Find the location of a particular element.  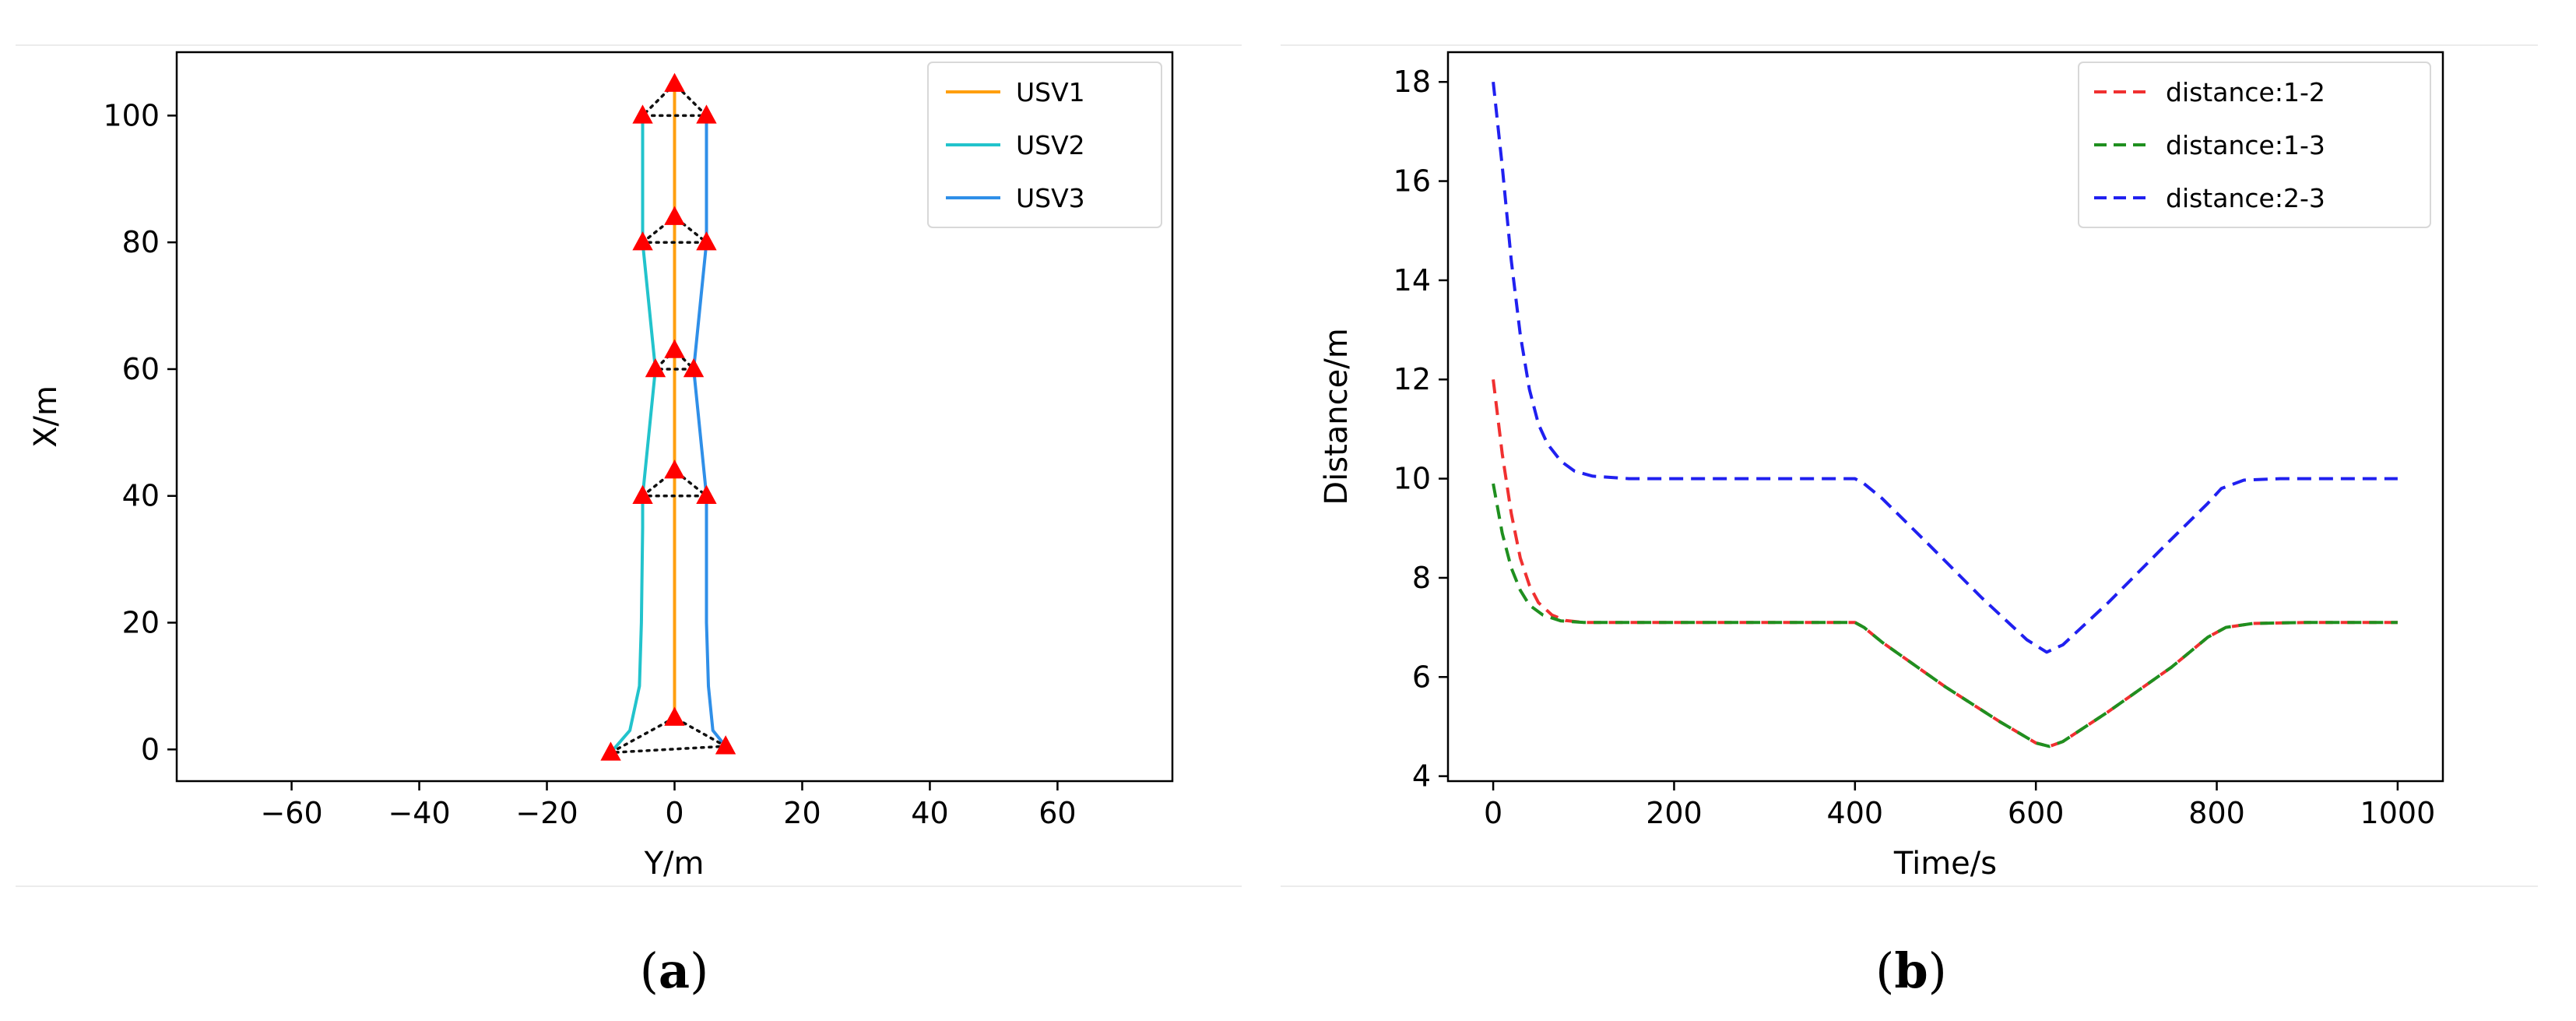

panel-a-x-tick-label-40: 40 is located at coordinates (929, 813).